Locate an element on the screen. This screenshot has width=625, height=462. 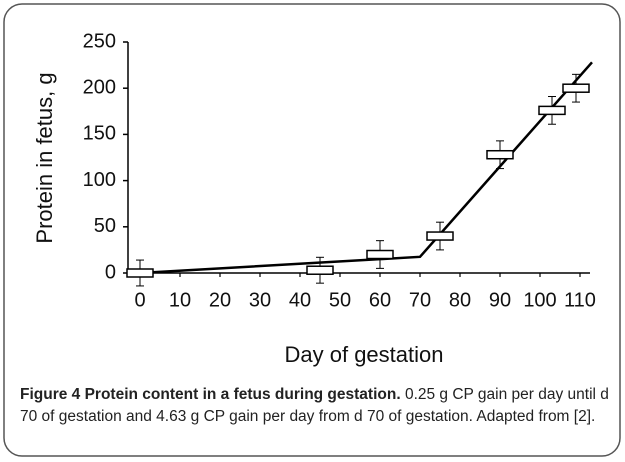
x-tick-label: 110 is located at coordinates (580, 300).